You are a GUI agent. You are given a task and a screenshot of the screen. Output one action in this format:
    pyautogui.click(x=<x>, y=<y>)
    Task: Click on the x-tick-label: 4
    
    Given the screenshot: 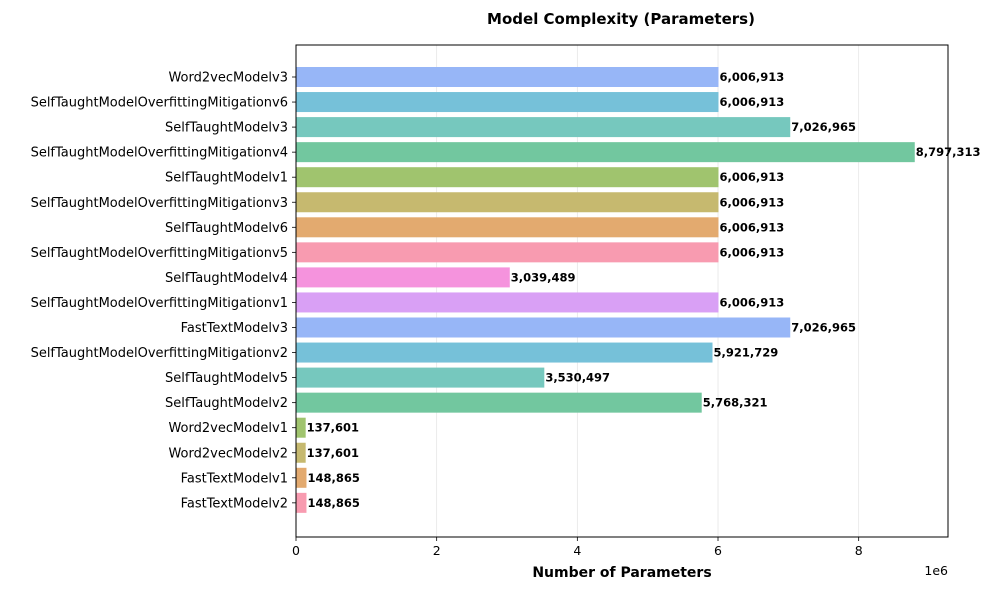 What is the action you would take?
    pyautogui.click(x=577, y=550)
    